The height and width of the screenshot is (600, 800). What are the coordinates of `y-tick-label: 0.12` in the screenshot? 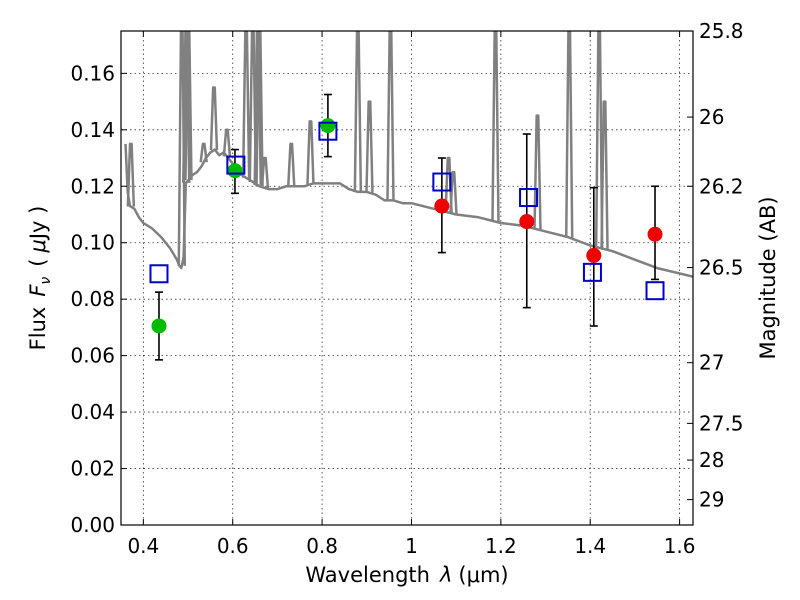 It's located at (92, 186).